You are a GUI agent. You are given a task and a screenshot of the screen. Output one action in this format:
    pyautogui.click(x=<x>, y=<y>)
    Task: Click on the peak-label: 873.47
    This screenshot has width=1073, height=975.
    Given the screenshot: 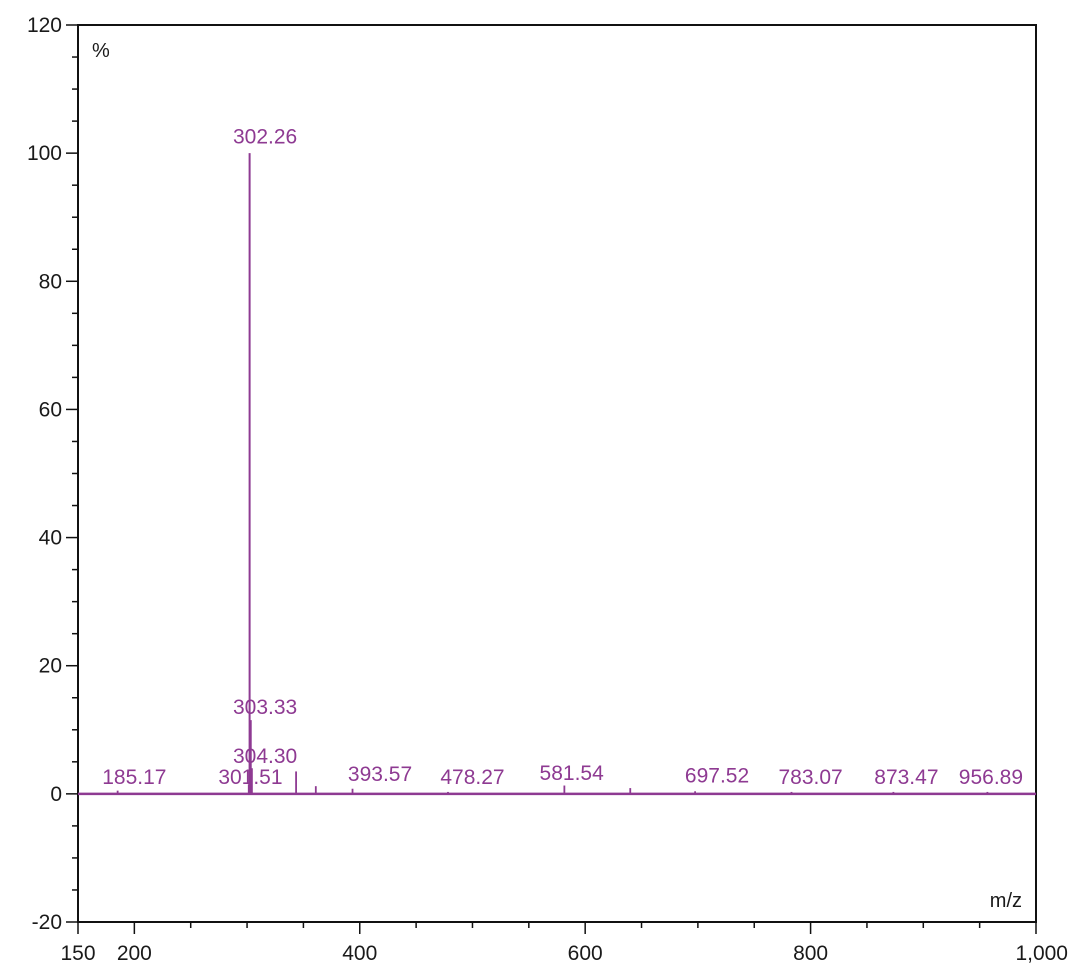 What is the action you would take?
    pyautogui.click(x=906, y=777)
    